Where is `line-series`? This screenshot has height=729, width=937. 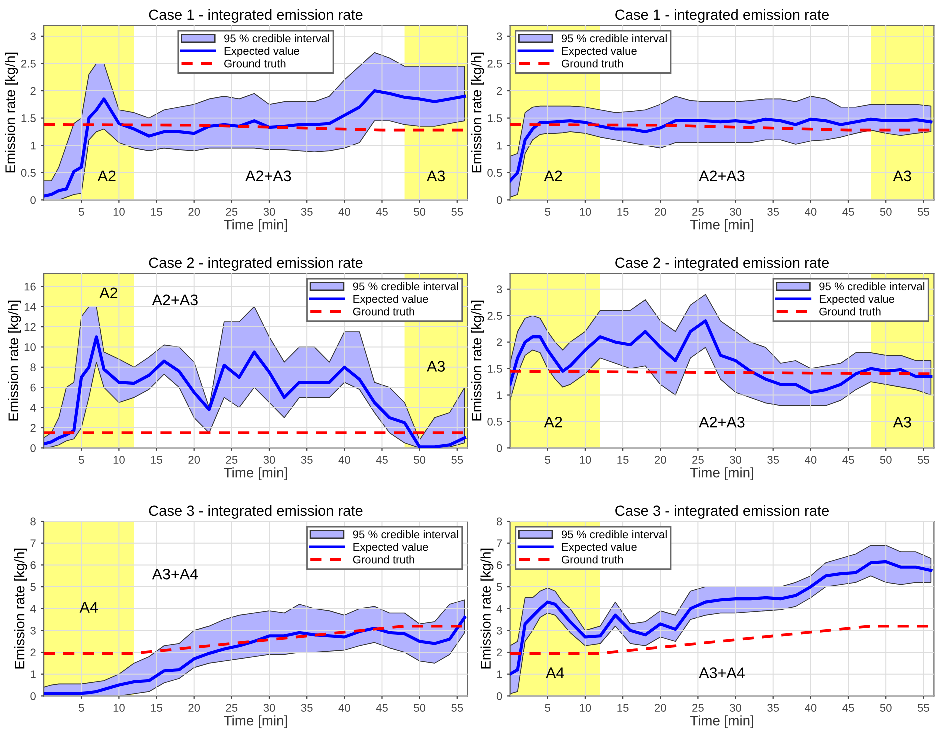 line-series is located at coordinates (721, 357).